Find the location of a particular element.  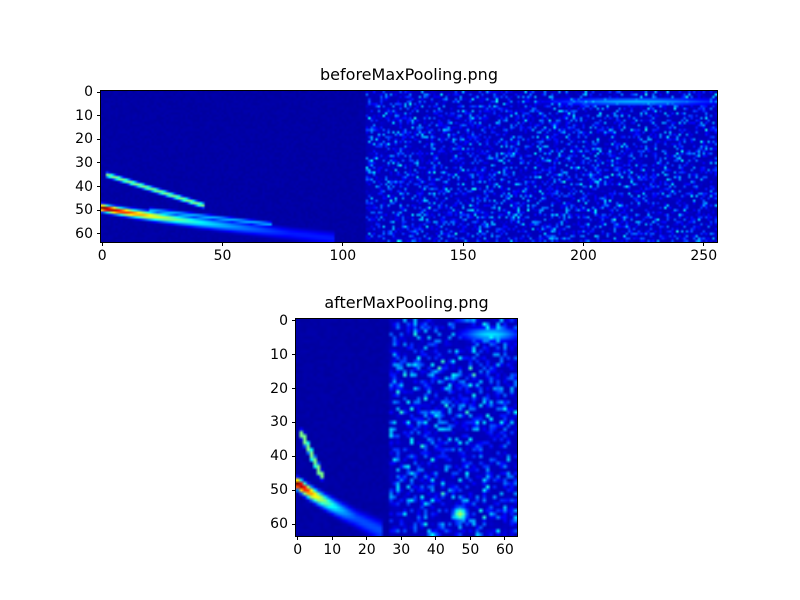

x-tick-label: 100 is located at coordinates (343, 256).